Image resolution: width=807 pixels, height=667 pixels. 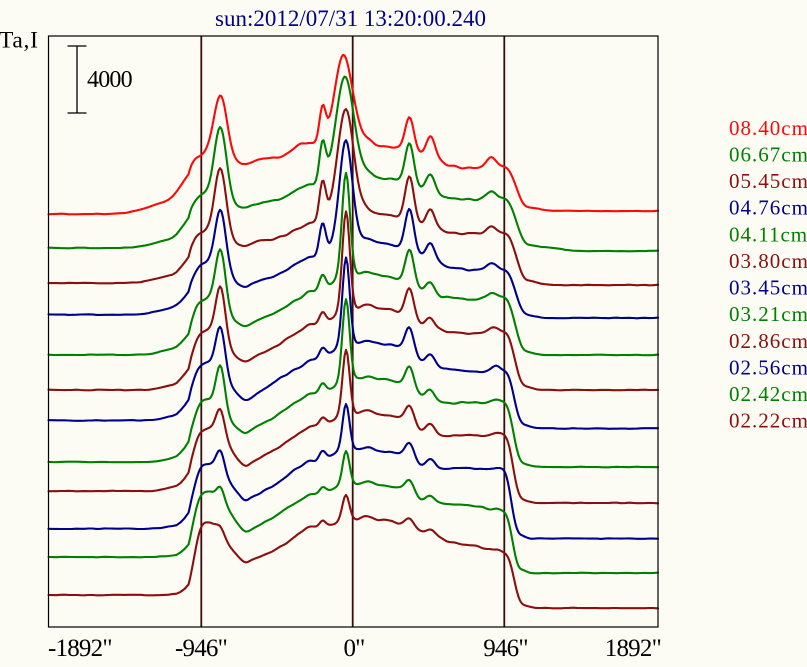 I want to click on svg-text: -946", so click(x=201, y=648).